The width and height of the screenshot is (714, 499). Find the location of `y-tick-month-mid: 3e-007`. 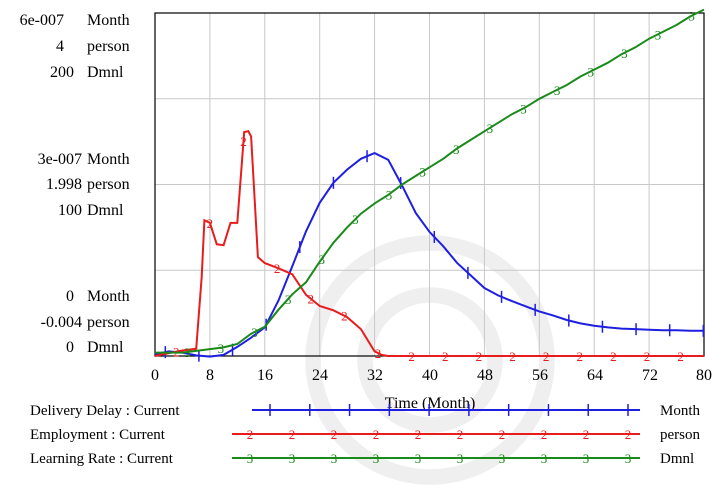

y-tick-month-mid: 3e-007 is located at coordinates (59, 159).